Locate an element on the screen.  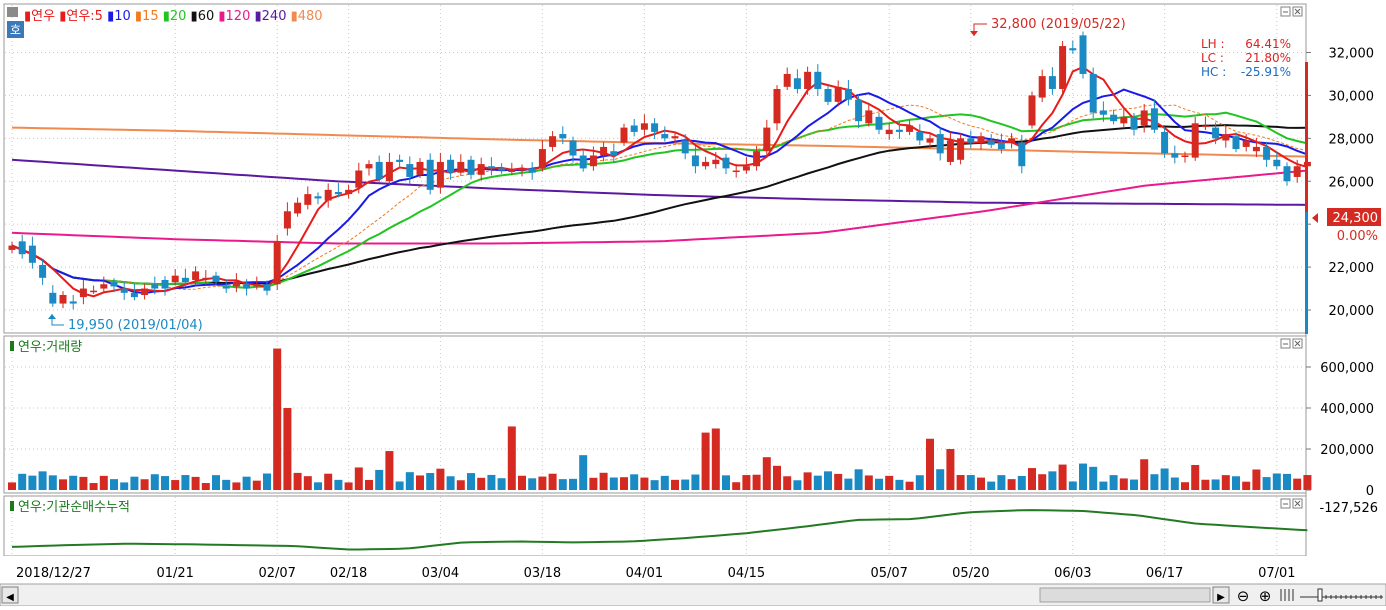
scroll-left-button: ◀ is located at coordinates (10, 595).